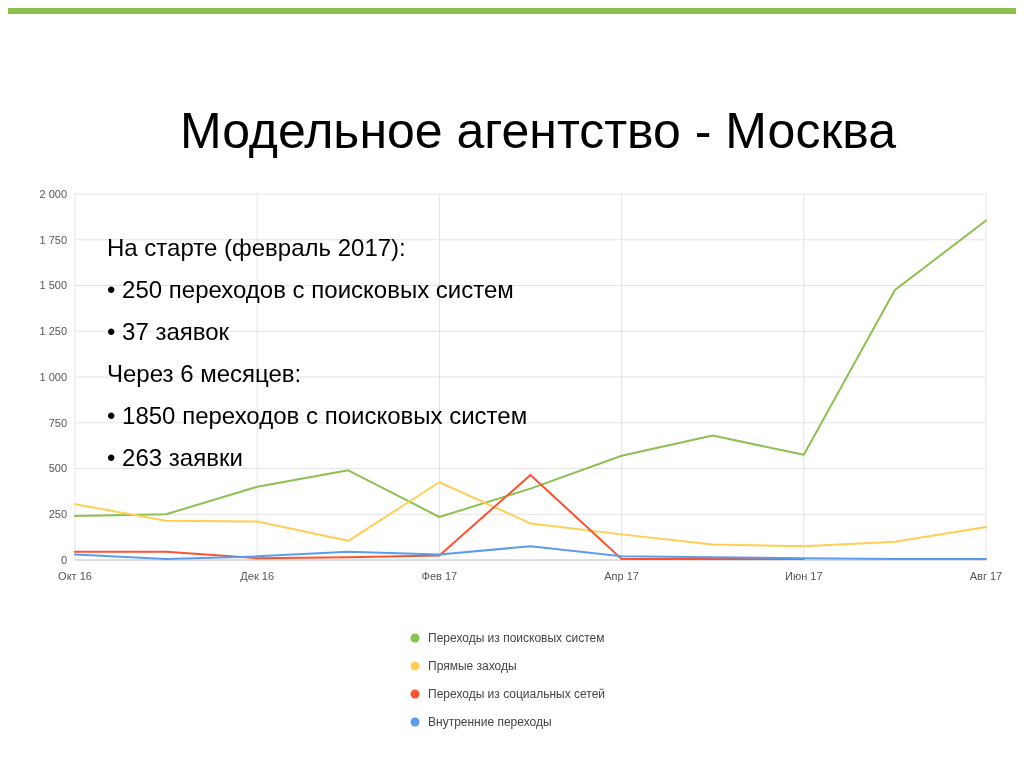 The height and width of the screenshot is (768, 1024). What do you see at coordinates (63, 559) in the screenshot?
I see `y-tick-label: 0` at bounding box center [63, 559].